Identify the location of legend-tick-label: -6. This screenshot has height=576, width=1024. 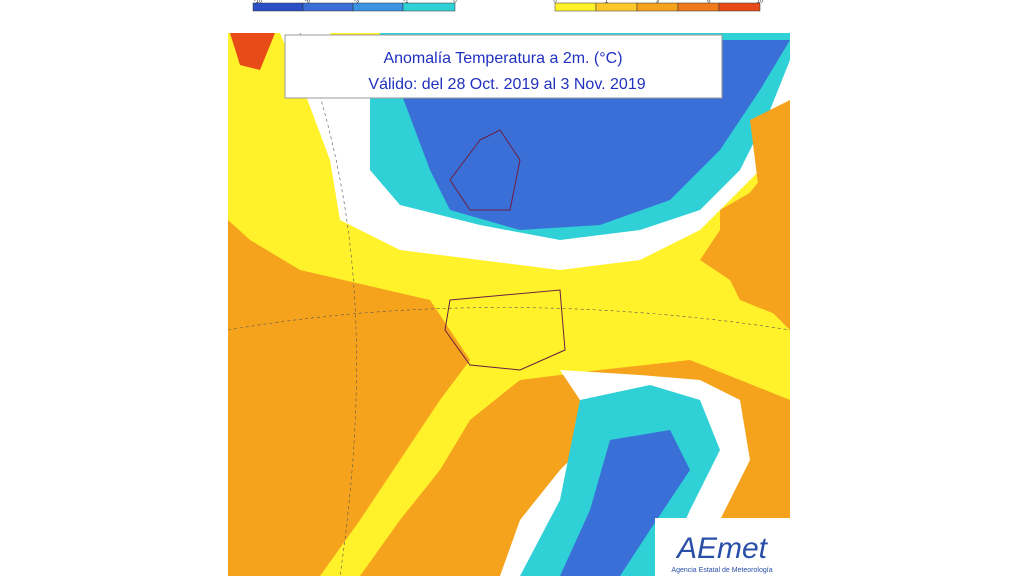
(308, 2).